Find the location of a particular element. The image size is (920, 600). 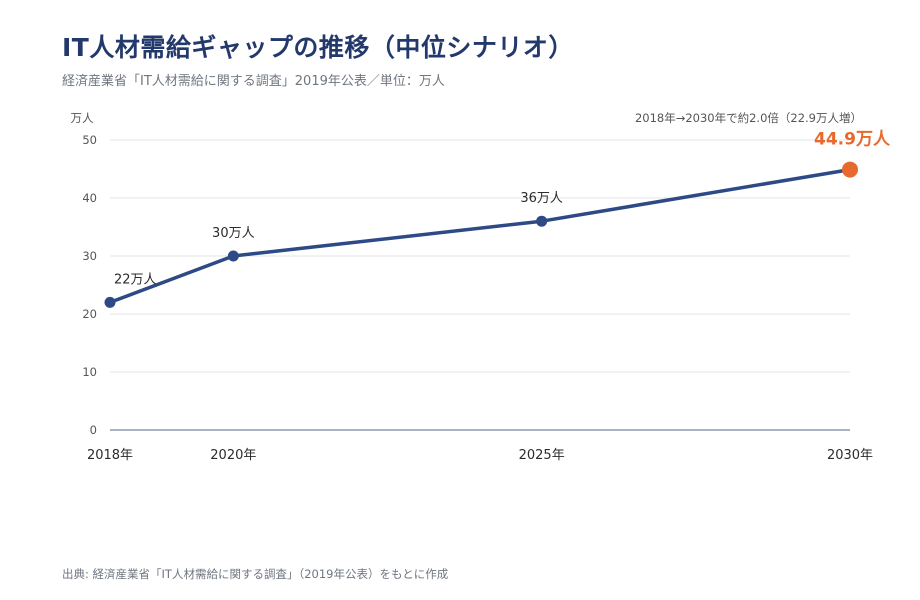

data-label-highlight: 44.9万人 is located at coordinates (852, 140).